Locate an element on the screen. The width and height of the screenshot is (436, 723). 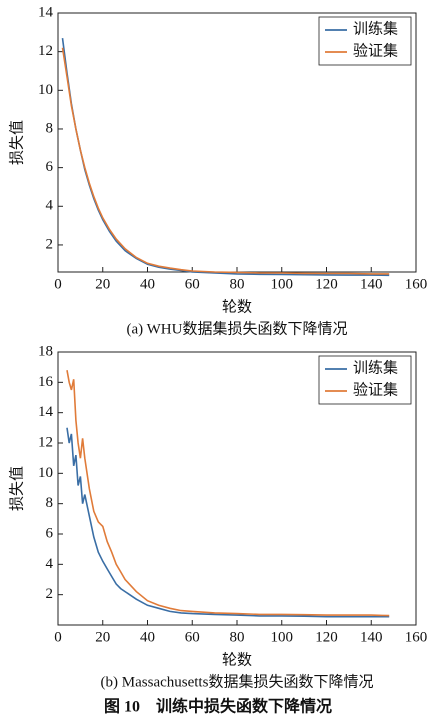
chart-title: (a) WHU数据集损失函数下降情况 is located at coordinates (237, 328).